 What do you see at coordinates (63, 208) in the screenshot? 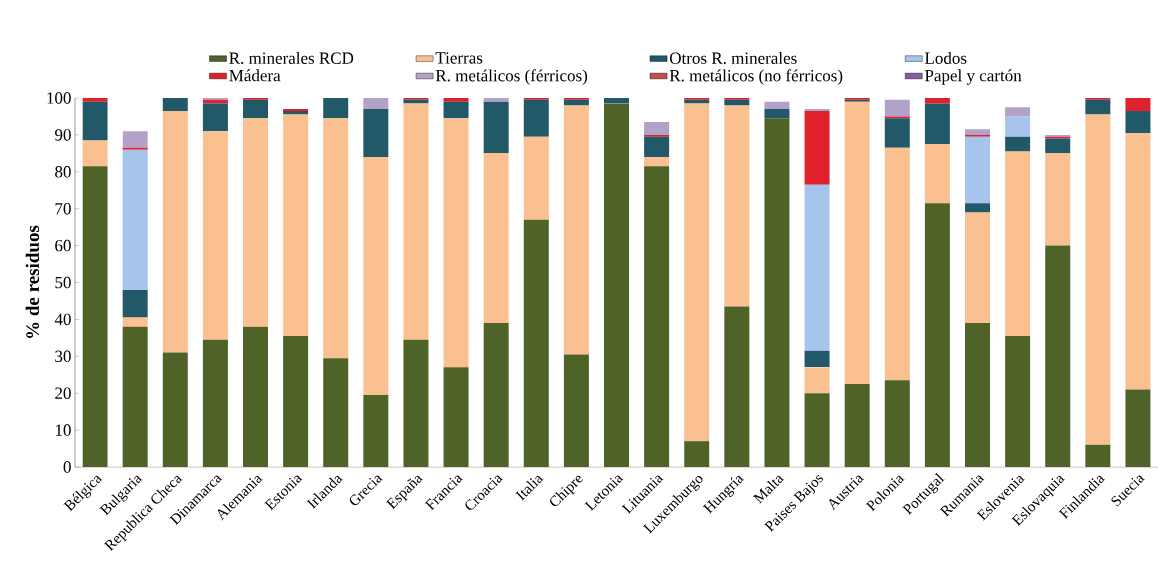
I see `y-tick-label: 70` at bounding box center [63, 208].